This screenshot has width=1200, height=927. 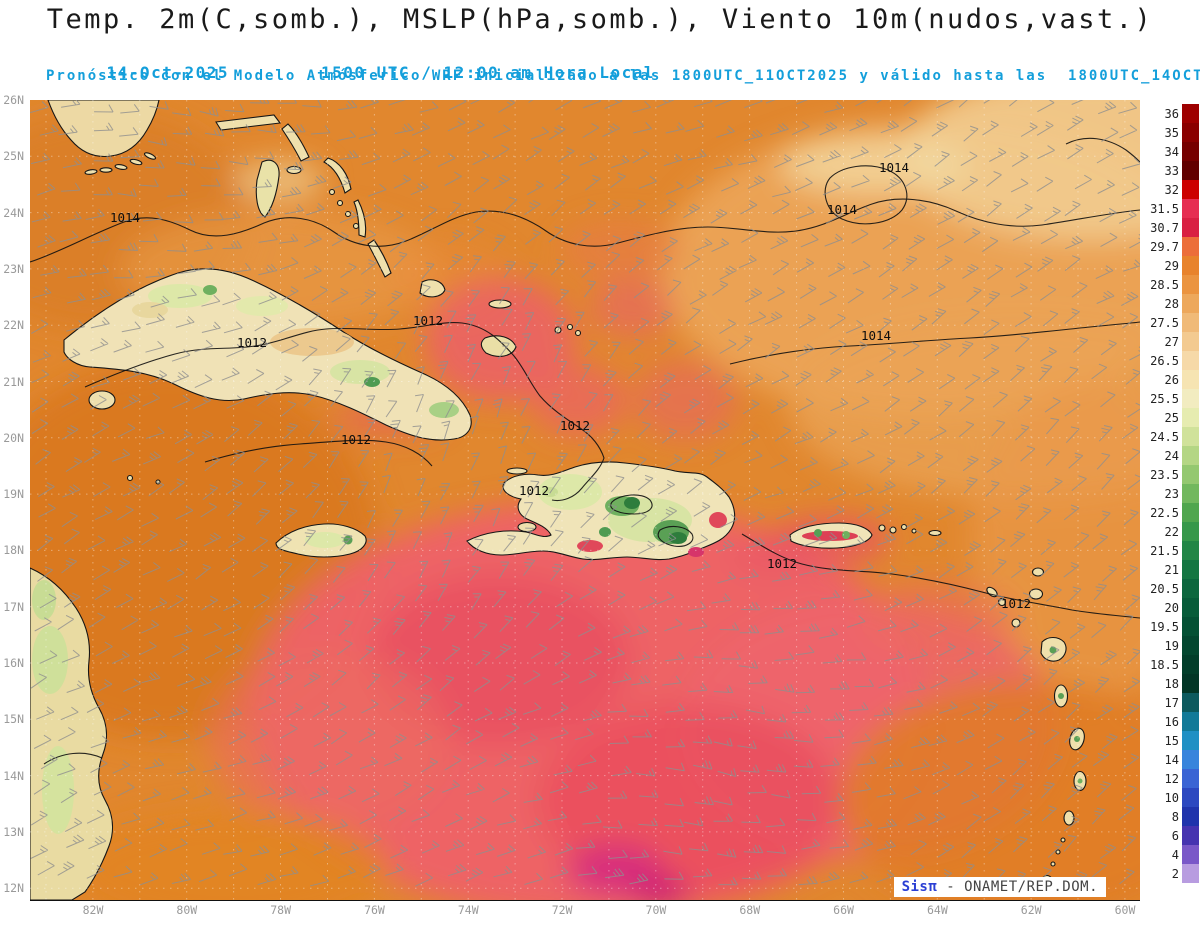 I want to click on colorbar-label: 22.5, so click(x=1164, y=512).